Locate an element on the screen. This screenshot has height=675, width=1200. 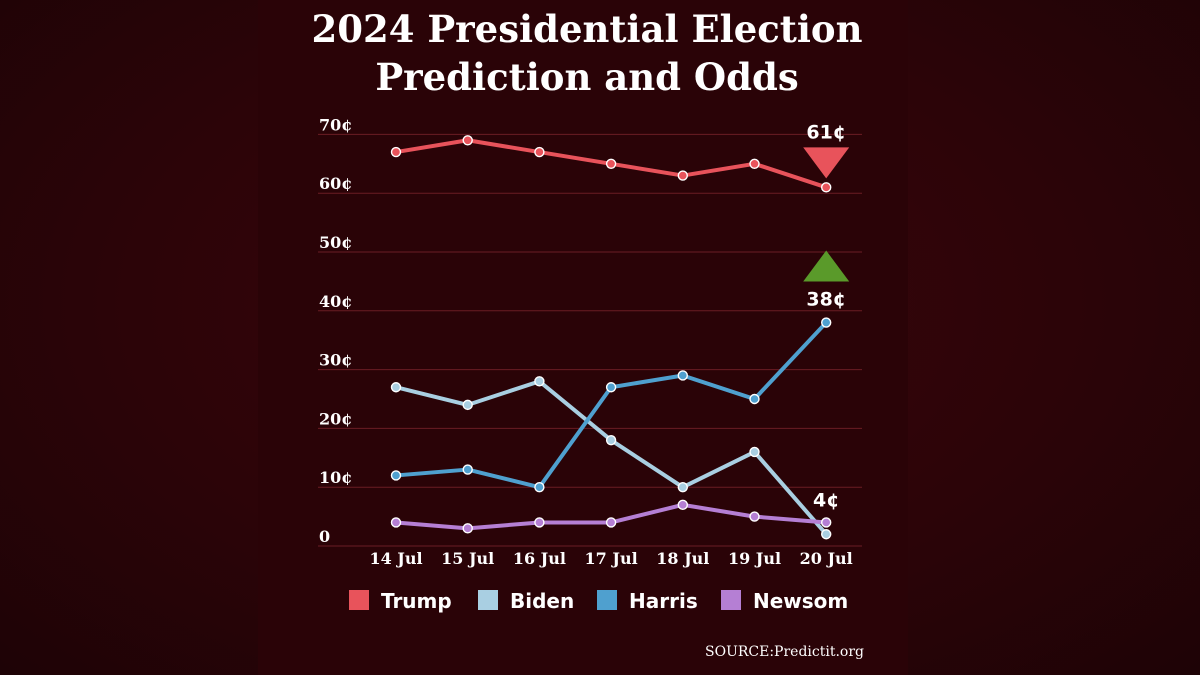
x-tick-label: 20 Jul is located at coordinates (826, 558).